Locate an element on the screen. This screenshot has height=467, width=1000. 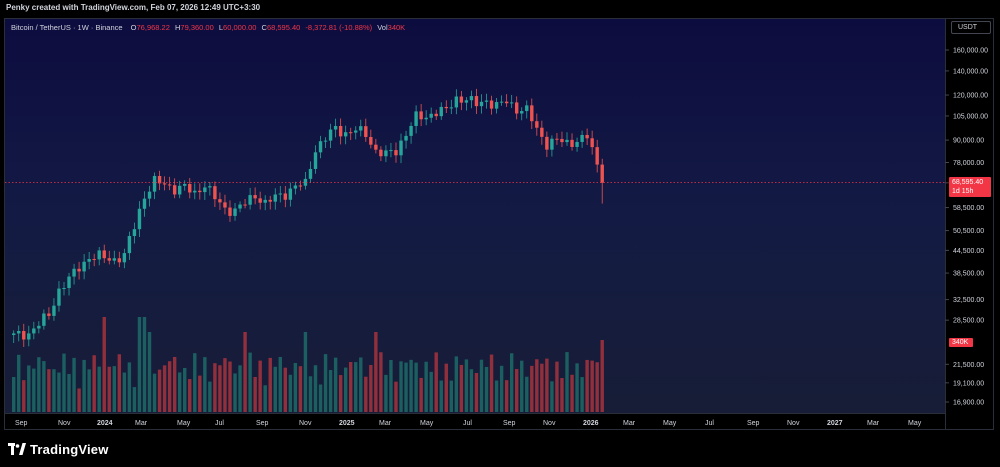
legend-low: 60,000.00 is located at coordinates (240, 27).